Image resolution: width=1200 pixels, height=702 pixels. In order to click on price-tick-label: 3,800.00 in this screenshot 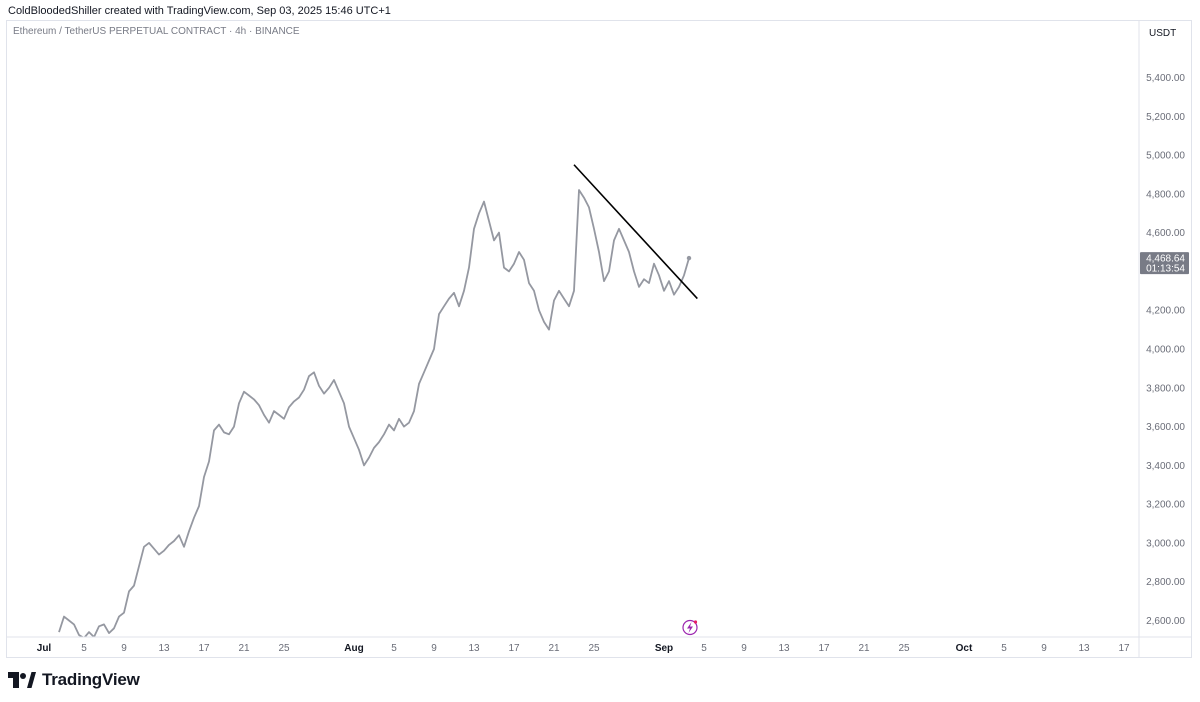, I will do `click(1165, 388)`.